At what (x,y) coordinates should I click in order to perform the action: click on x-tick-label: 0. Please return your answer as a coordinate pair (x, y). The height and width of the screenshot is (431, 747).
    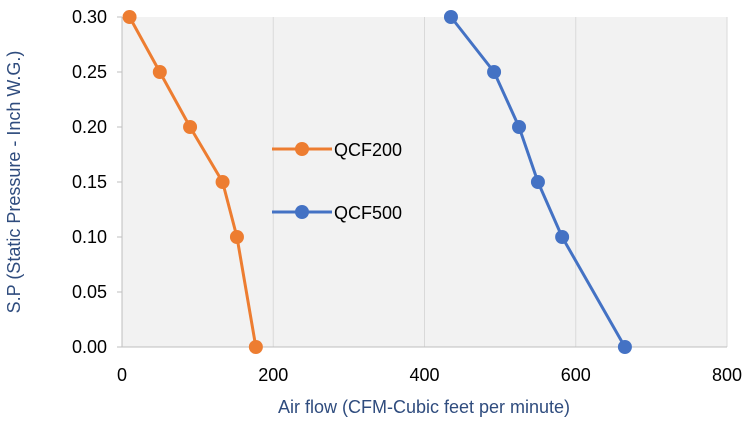
    Looking at the image, I should click on (122, 375).